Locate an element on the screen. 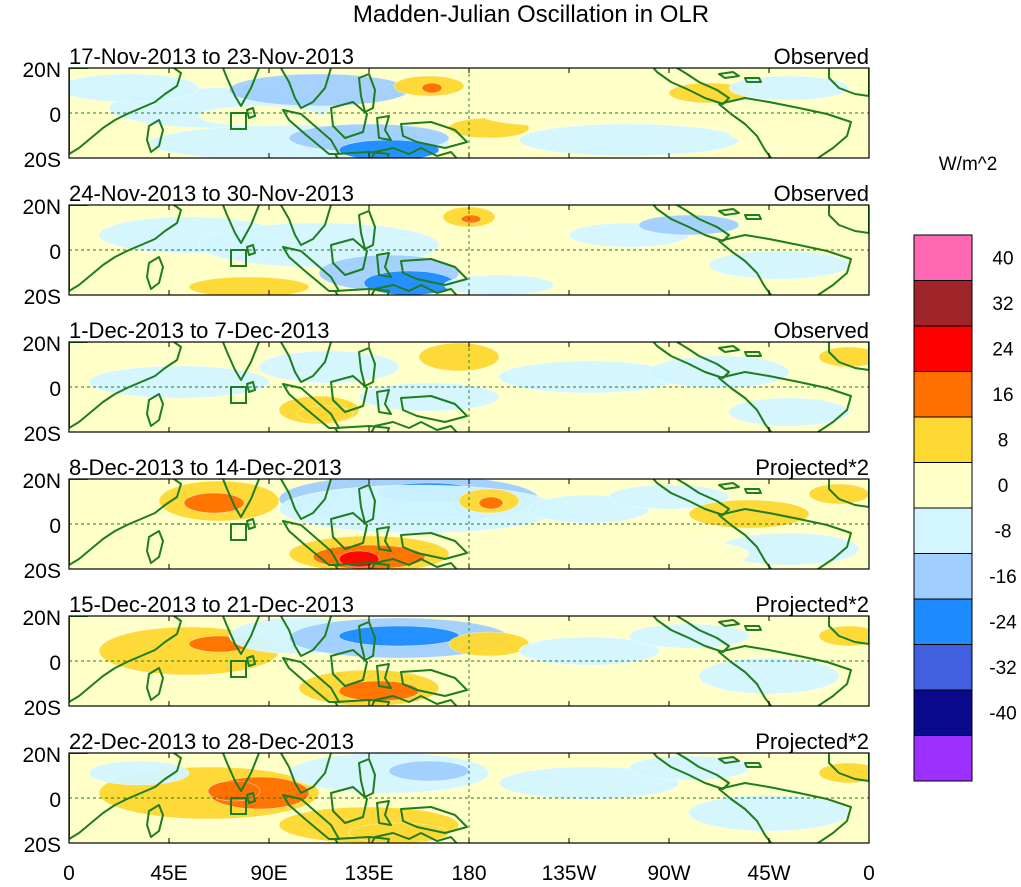 This screenshot has width=1021, height=887. colorbar-tick-label: 40 is located at coordinates (1002, 259).